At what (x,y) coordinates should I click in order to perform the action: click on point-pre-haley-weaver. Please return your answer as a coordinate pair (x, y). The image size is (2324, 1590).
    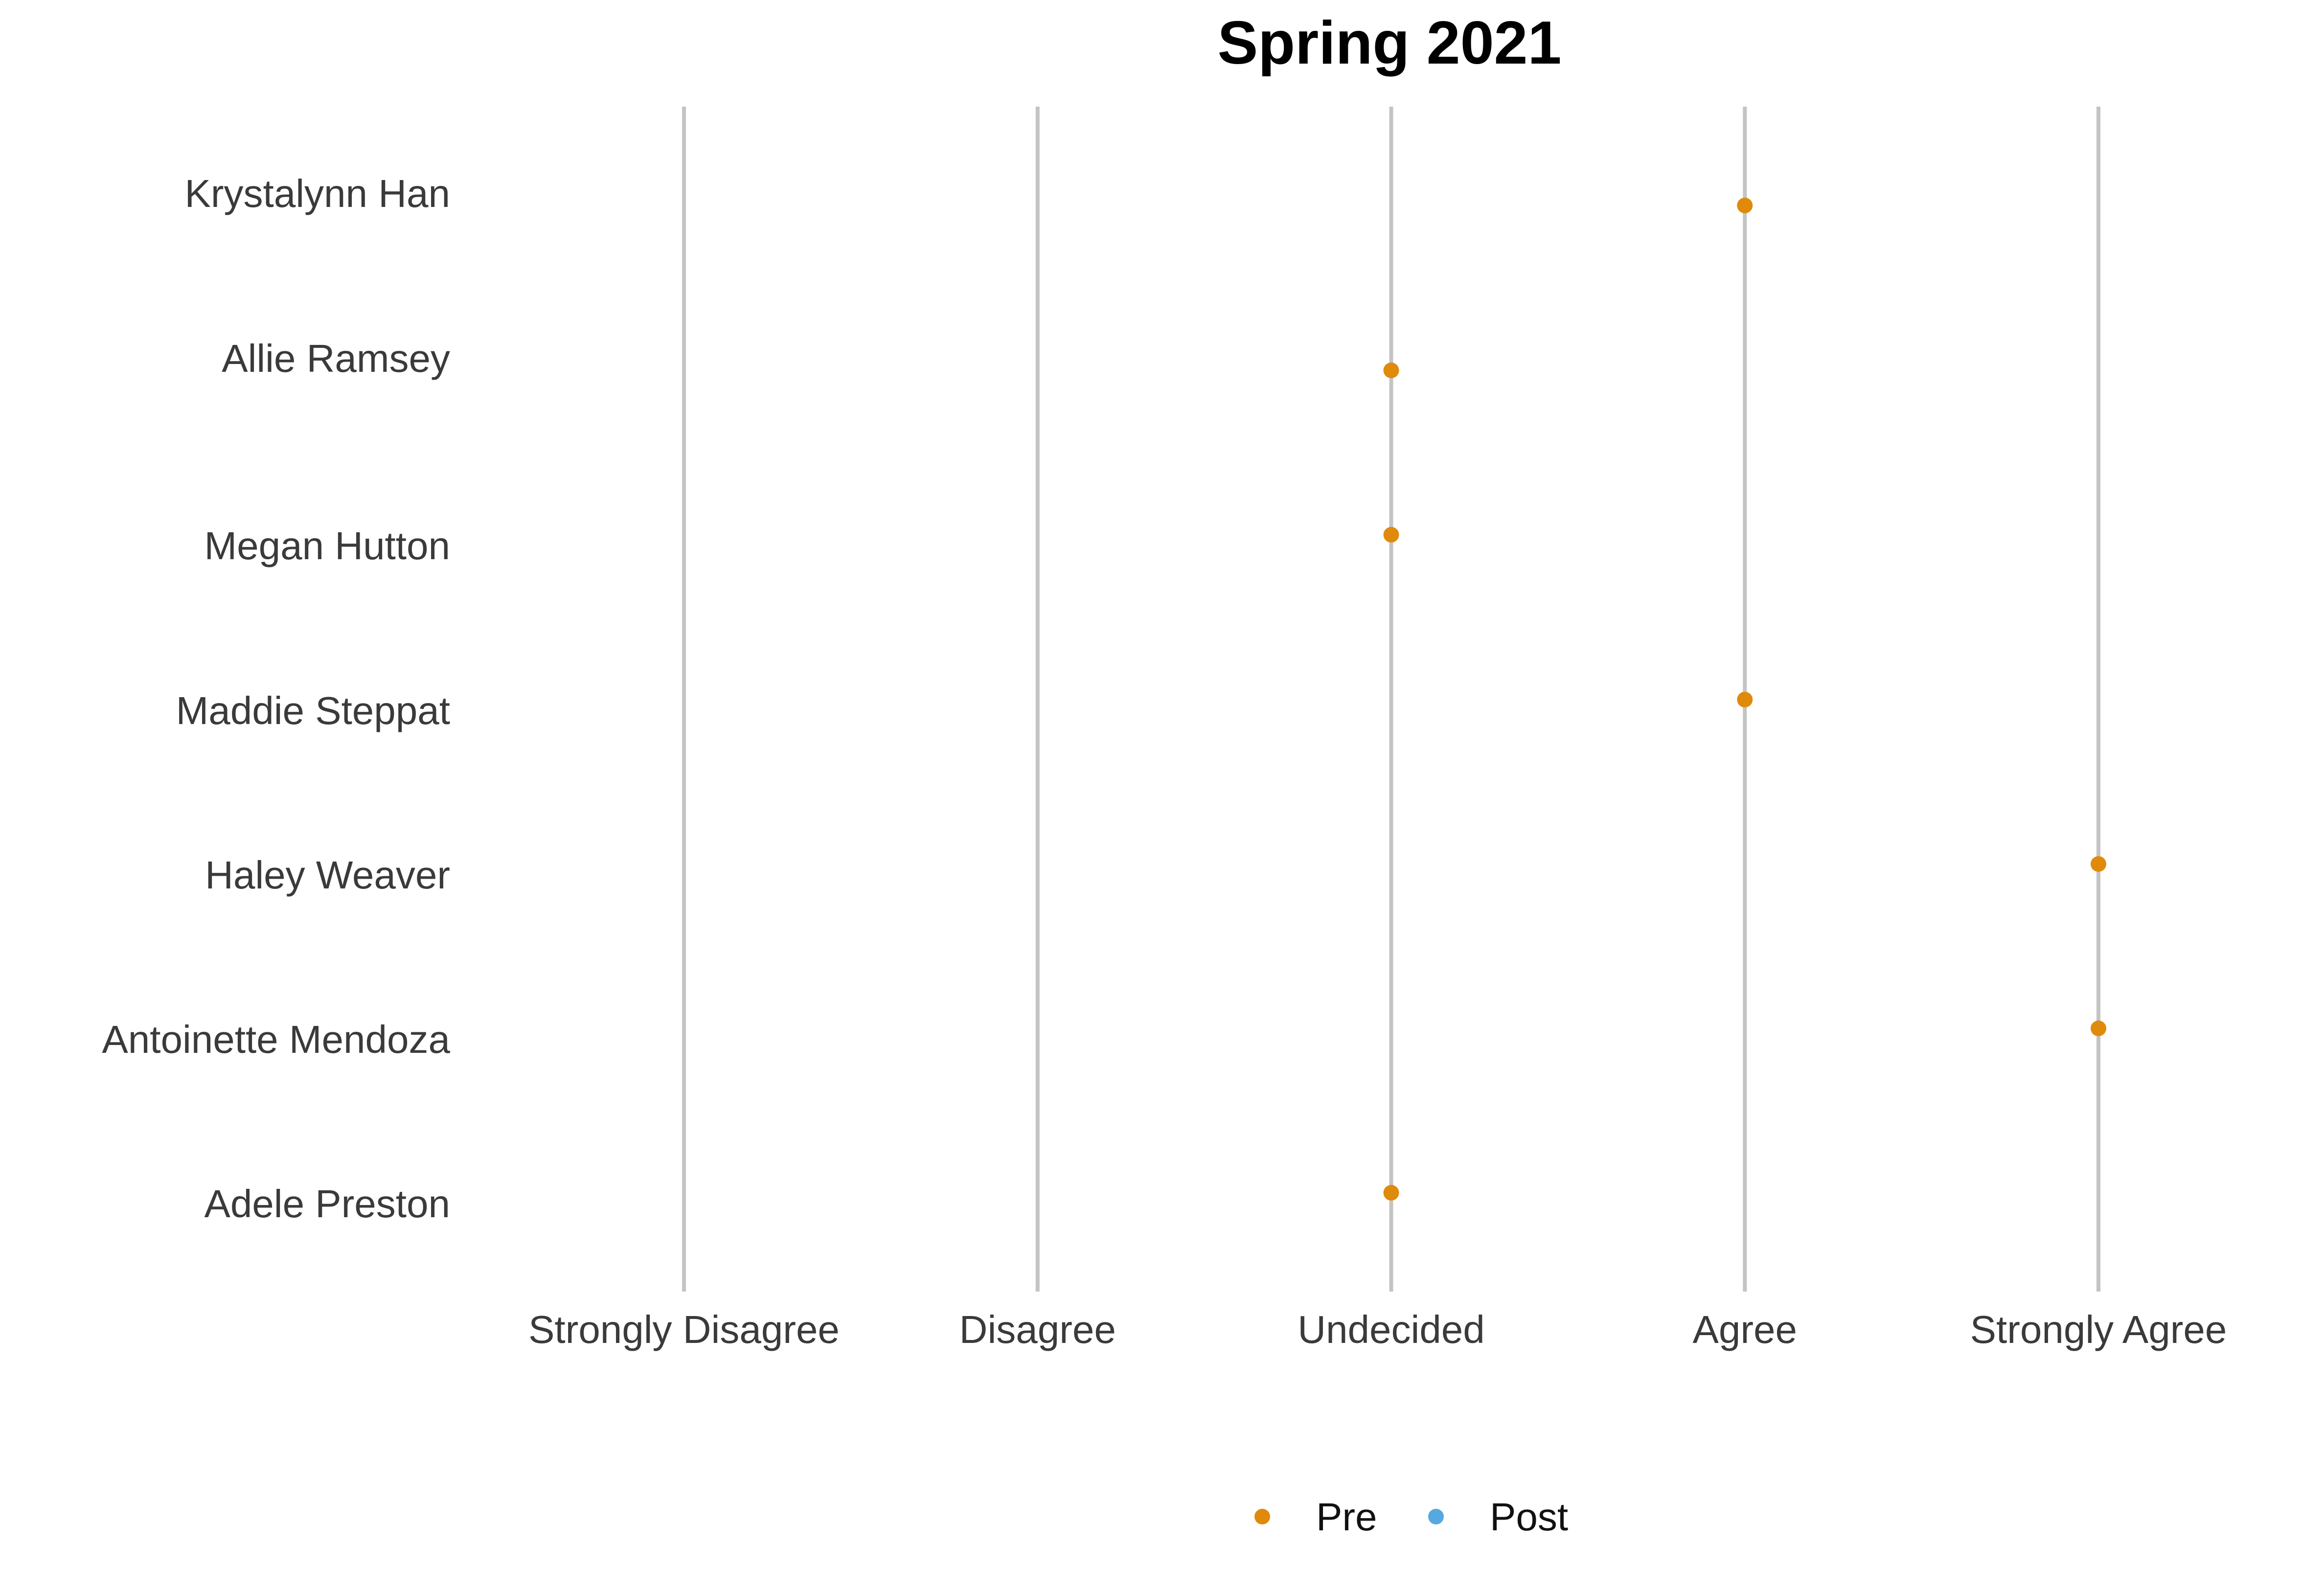
    Looking at the image, I should click on (2098, 864).